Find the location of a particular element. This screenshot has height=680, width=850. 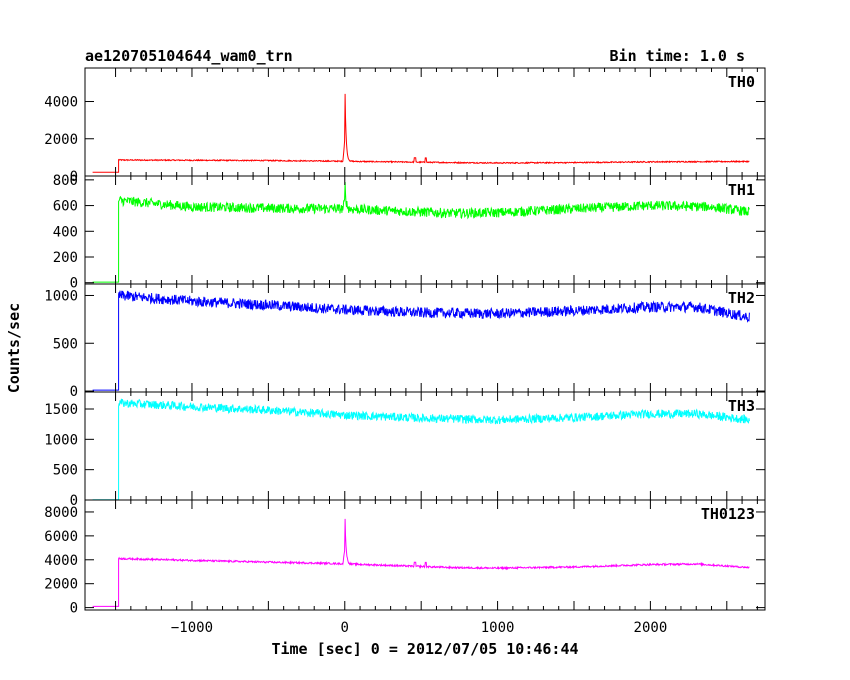

panel-th1-ytick-label: 0 is located at coordinates (74, 284).